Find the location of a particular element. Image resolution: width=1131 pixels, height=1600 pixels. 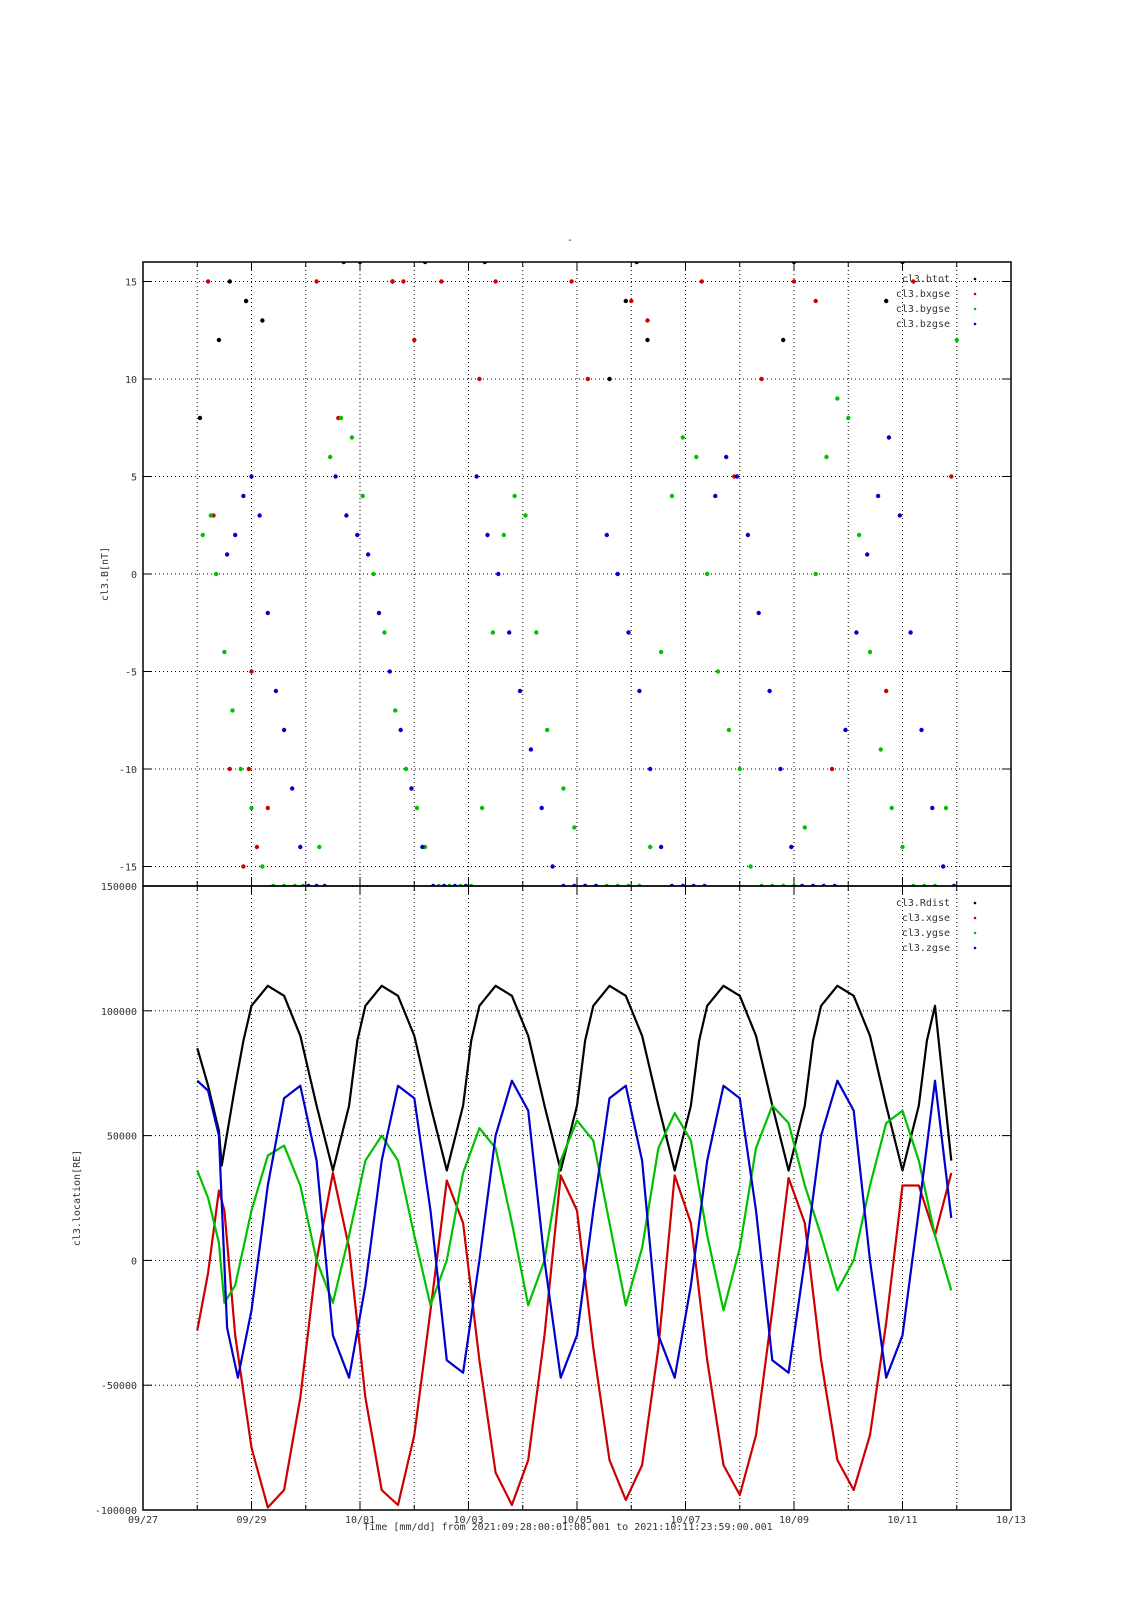

legend-label: cl3.Rdist is located at coordinates (923, 903).